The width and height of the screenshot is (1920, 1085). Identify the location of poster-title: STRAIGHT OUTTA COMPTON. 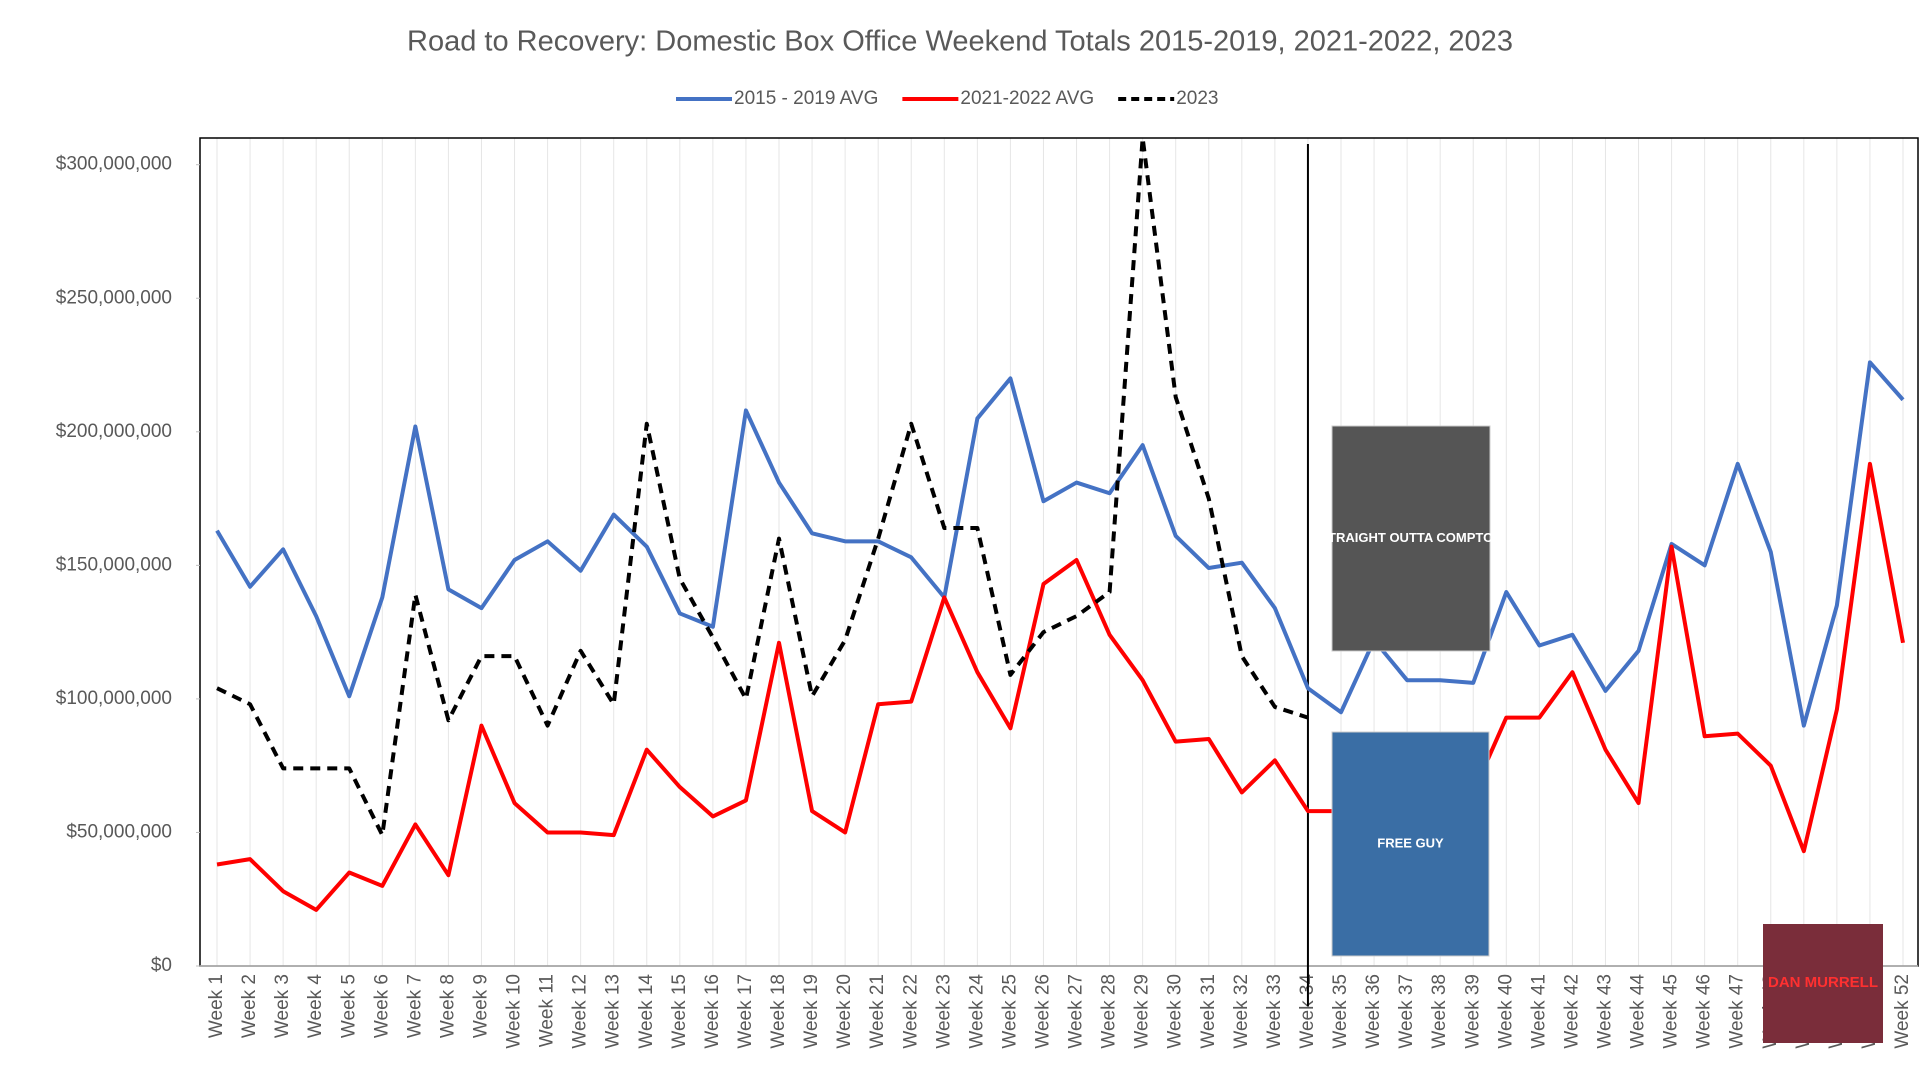
(1410, 537).